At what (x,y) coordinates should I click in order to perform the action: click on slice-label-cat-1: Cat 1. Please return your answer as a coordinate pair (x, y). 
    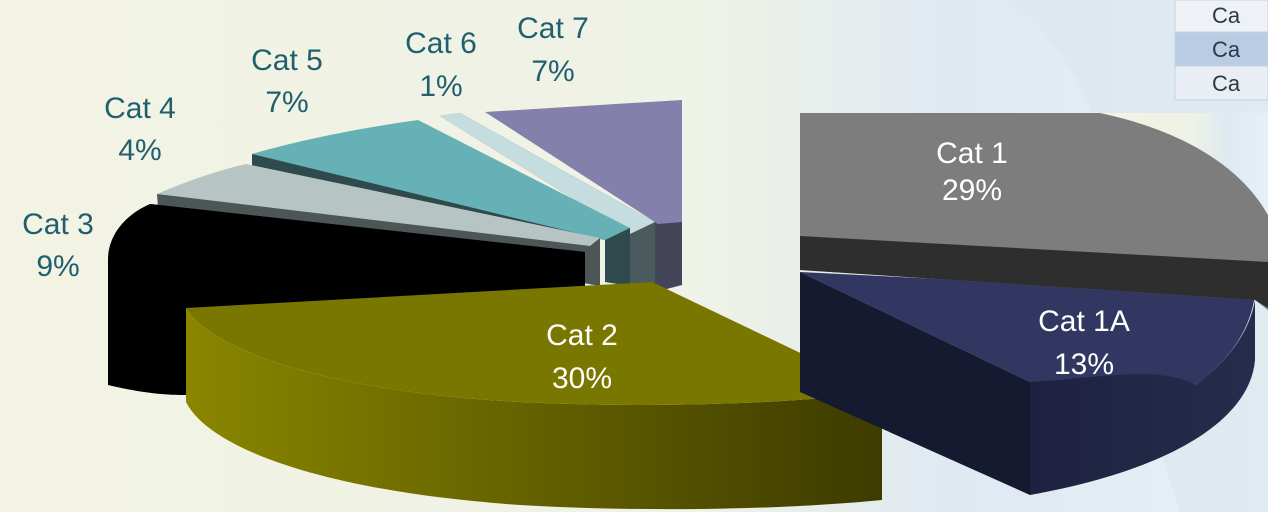
    Looking at the image, I should click on (972, 153).